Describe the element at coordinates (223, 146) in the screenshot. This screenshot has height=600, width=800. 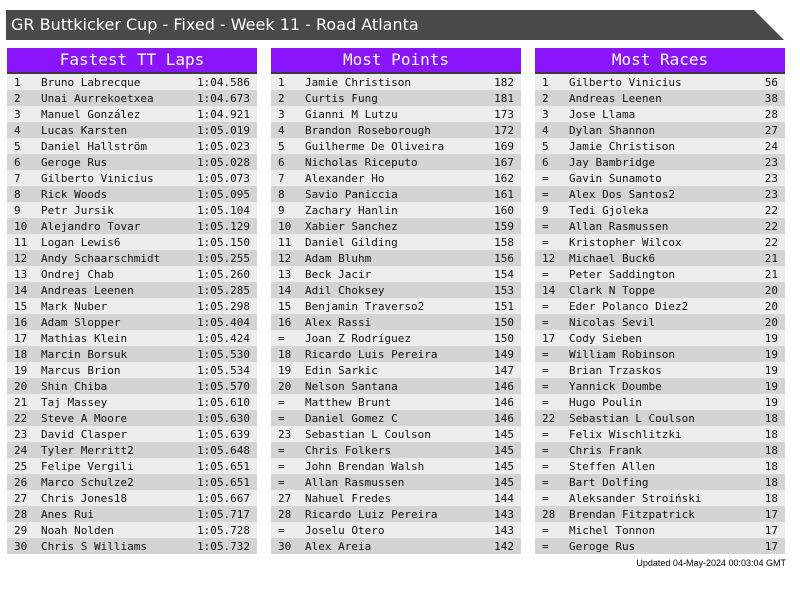
I see `value-cell: 1:05.023` at that location.